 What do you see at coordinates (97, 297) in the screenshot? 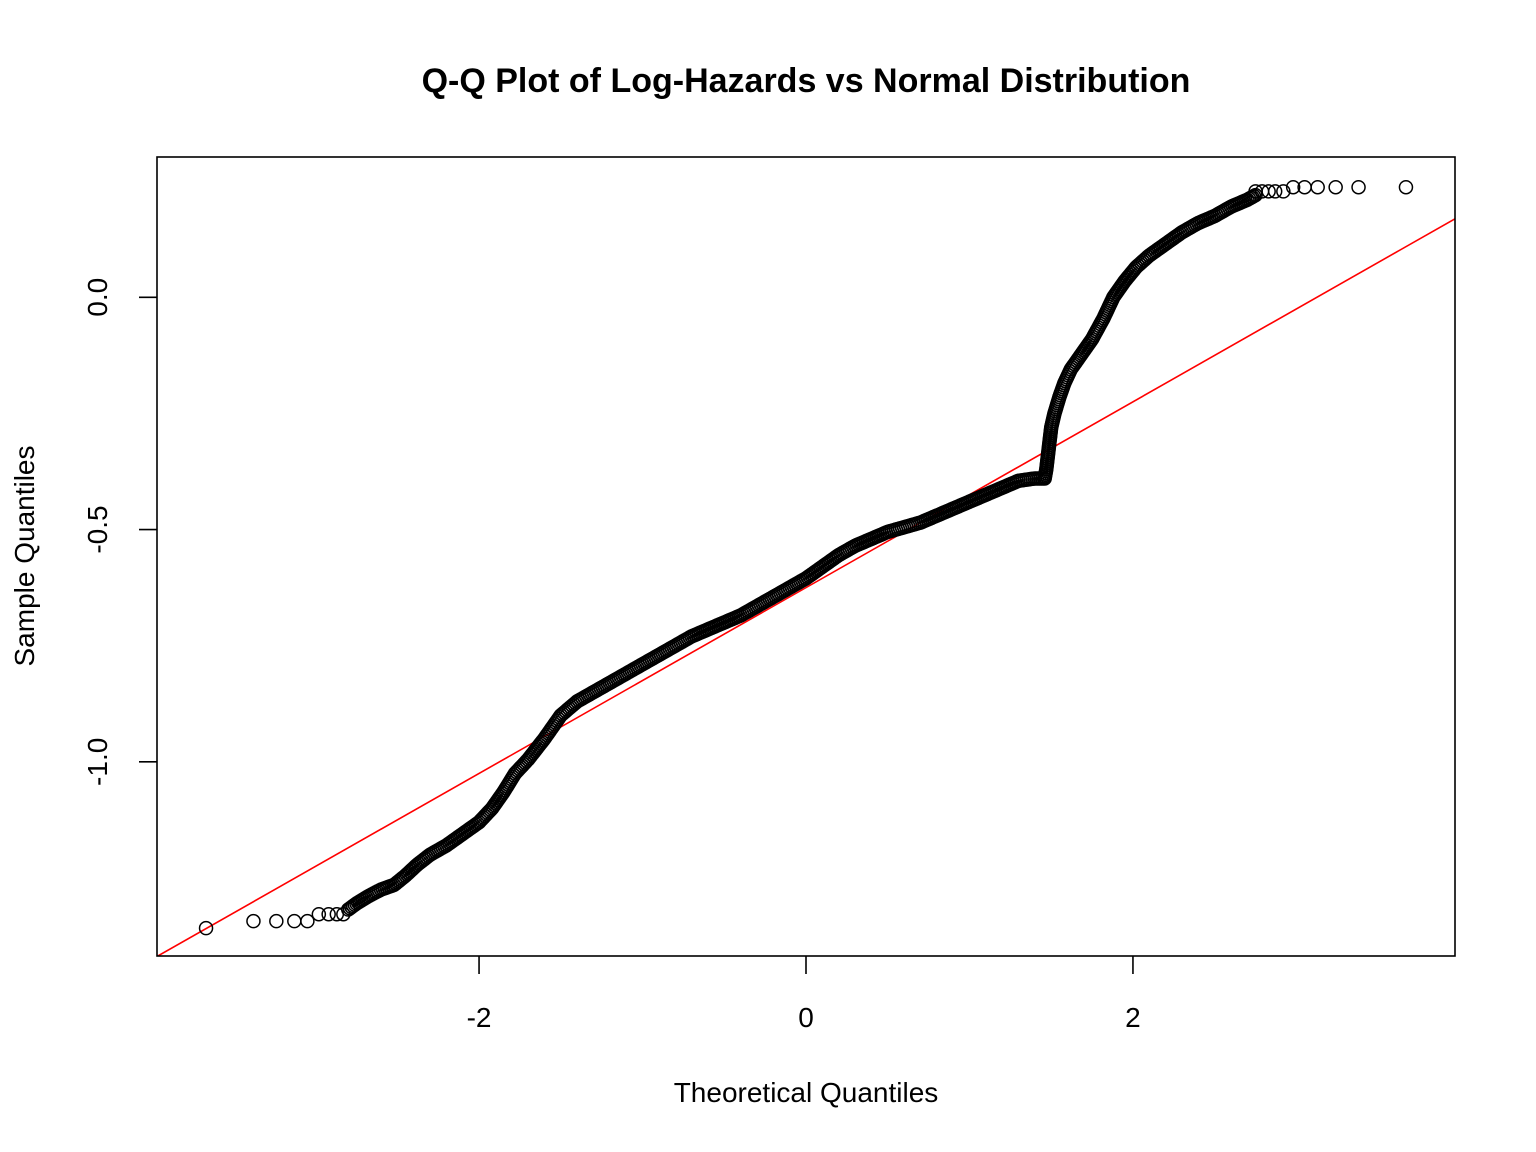
I see `y-tick-label: 0.0` at bounding box center [97, 297].